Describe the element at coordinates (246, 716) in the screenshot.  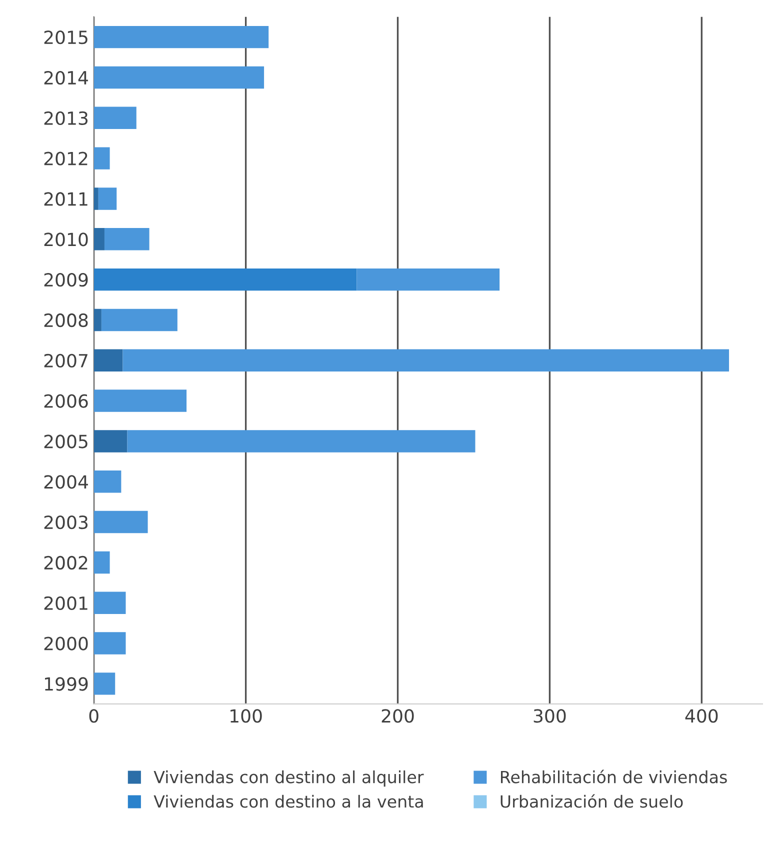
I see `x-tick-label: 100` at that location.